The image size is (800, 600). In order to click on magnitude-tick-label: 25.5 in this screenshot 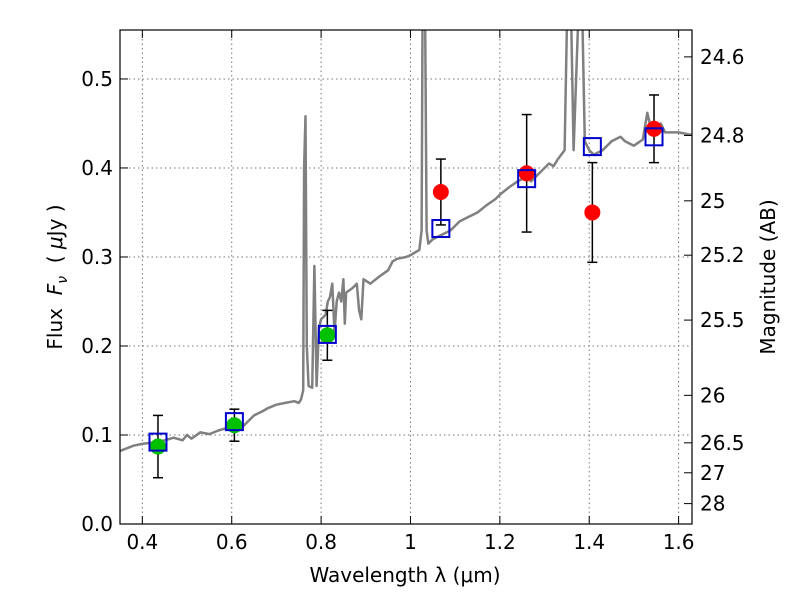, I will do `click(722, 320)`.